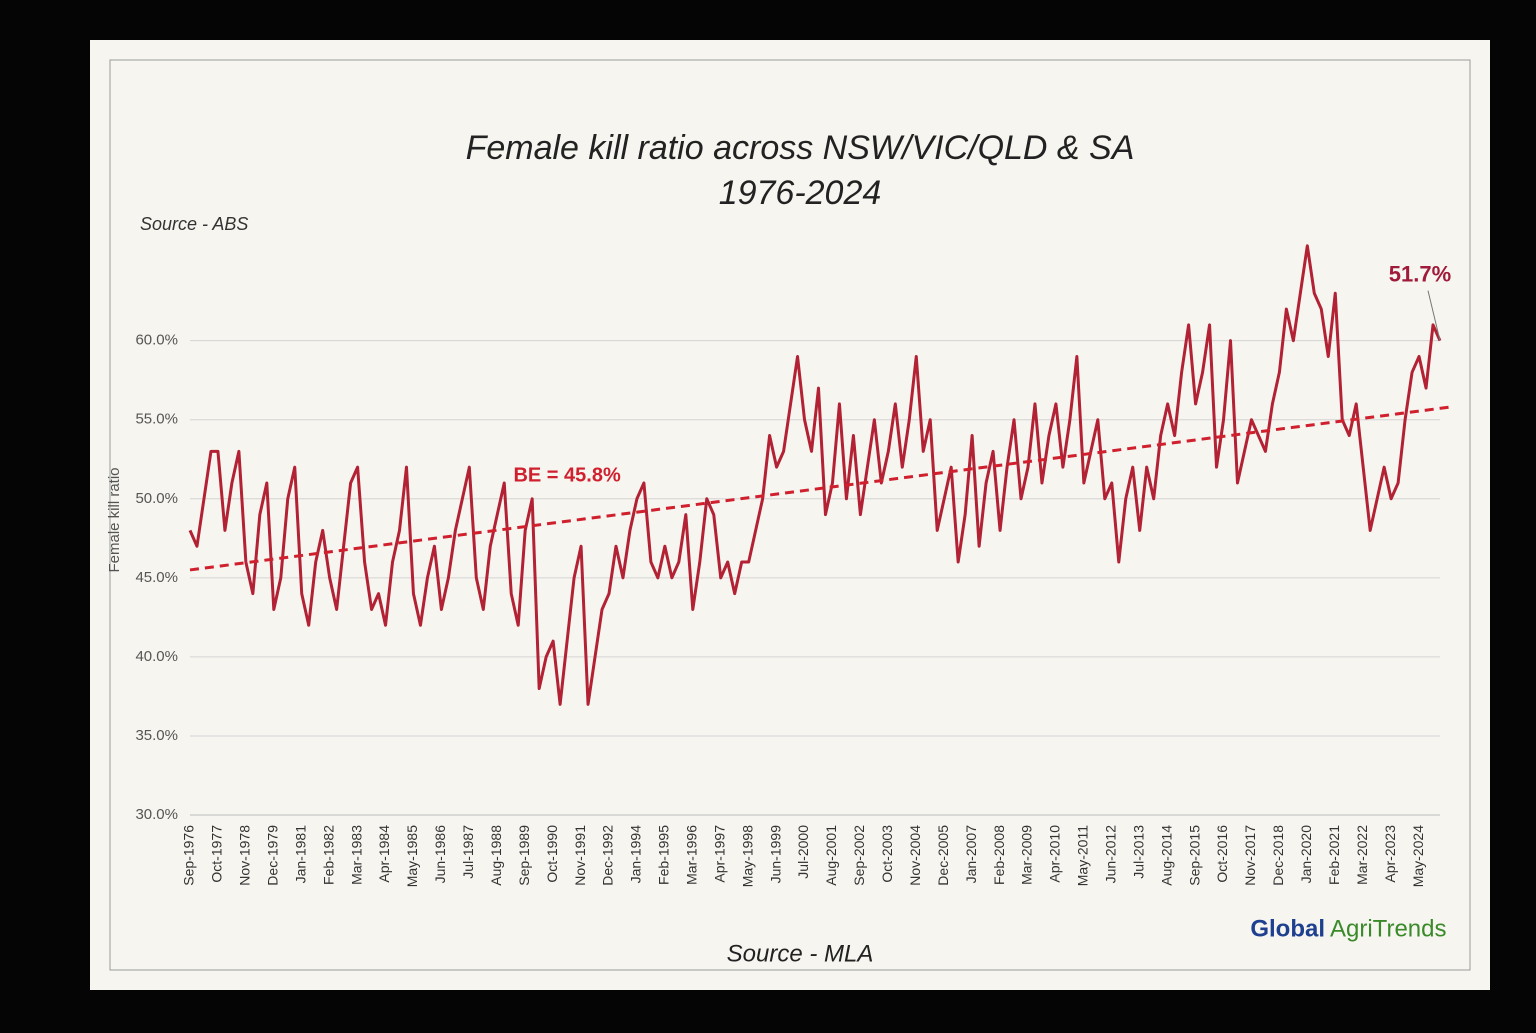 The image size is (1536, 1033). Describe the element at coordinates (156, 577) in the screenshot. I see `y-tick-label: 45.0%` at that location.